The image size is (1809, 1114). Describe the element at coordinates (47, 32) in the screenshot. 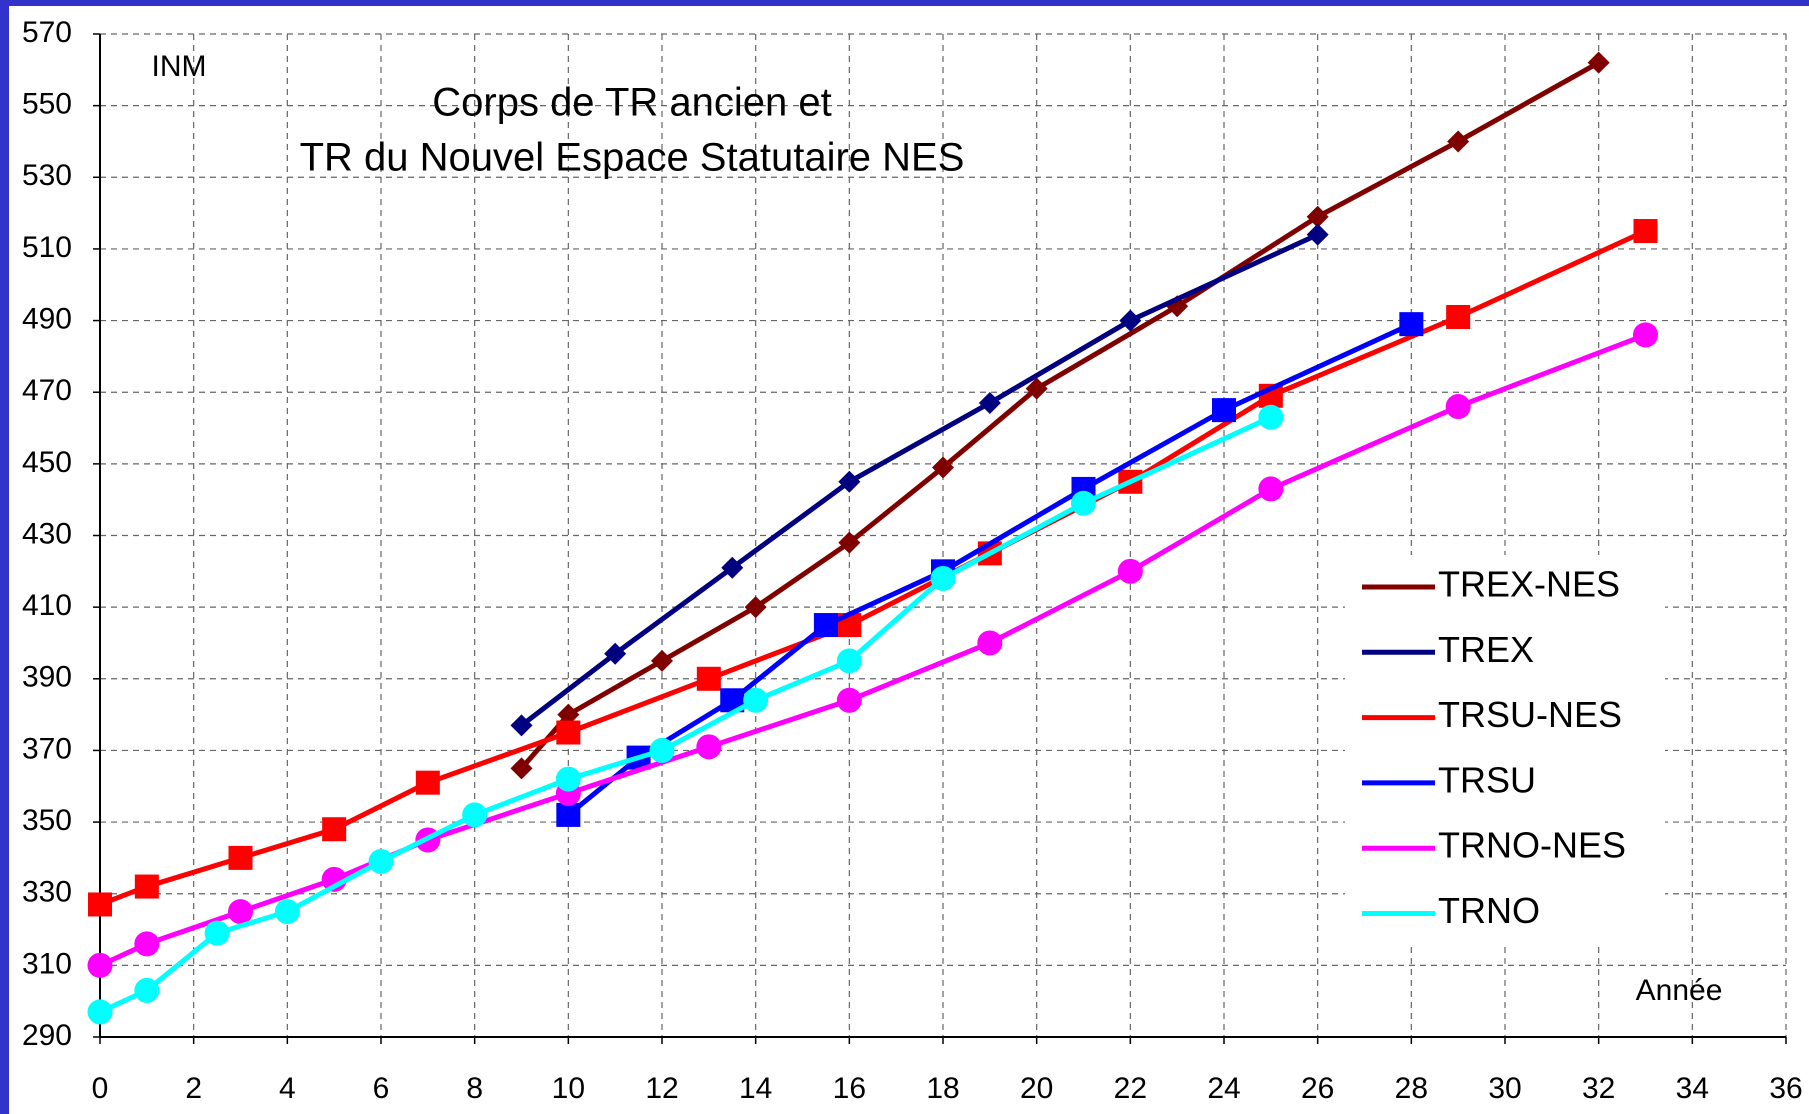

I see `y-tick-label: 570` at that location.